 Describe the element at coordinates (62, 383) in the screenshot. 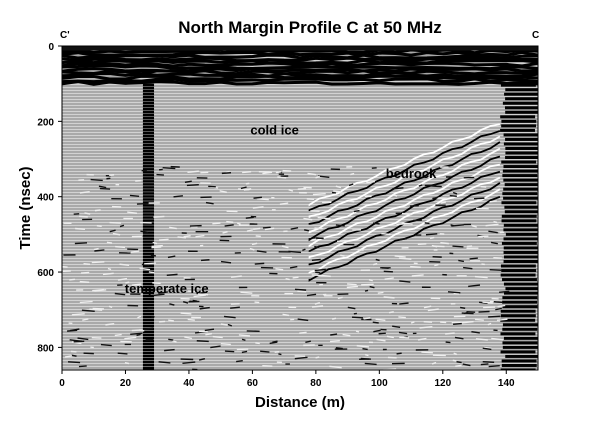

I see `x-tick-label: 0` at that location.